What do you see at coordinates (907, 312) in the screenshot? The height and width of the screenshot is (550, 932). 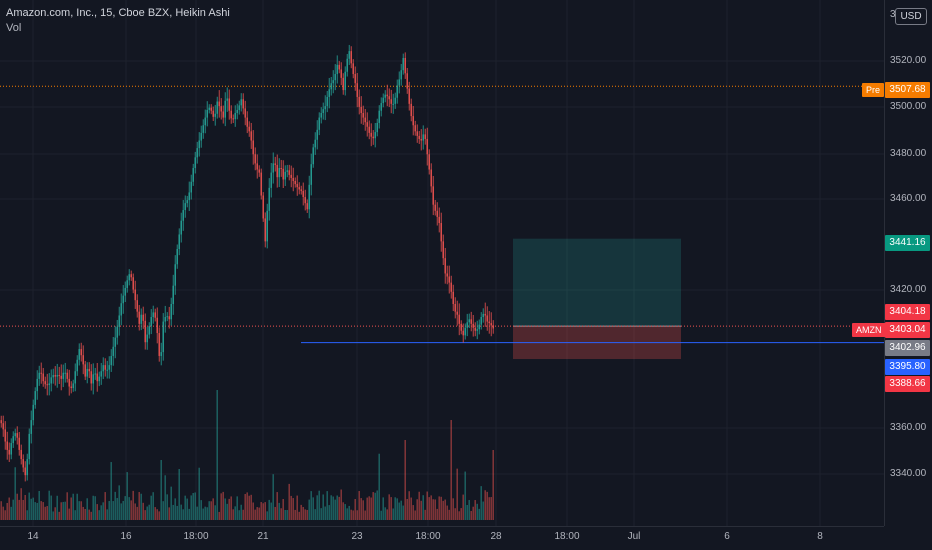 I see `upper-price-label: 3404.18` at bounding box center [907, 312].